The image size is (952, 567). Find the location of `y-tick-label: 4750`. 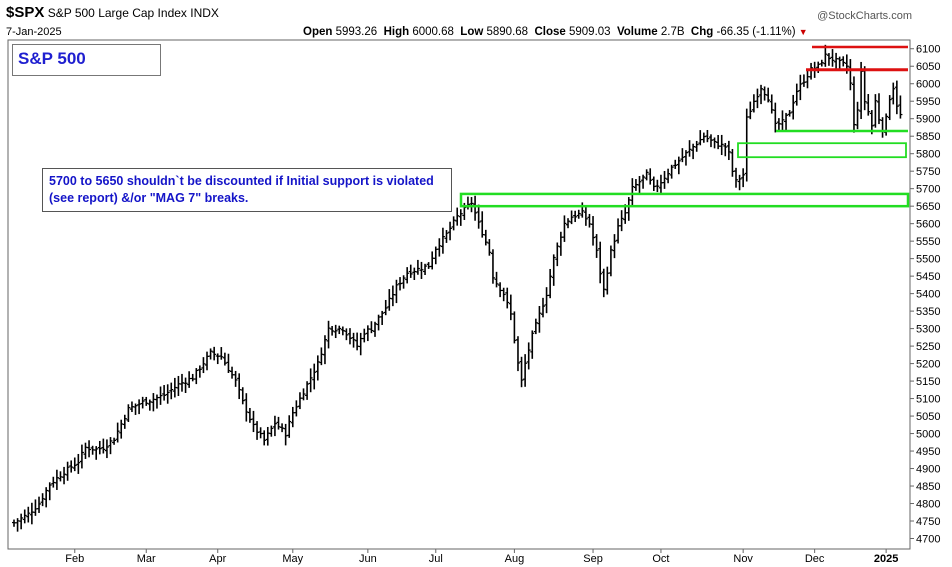

y-tick-label: 4750 is located at coordinates (928, 522).